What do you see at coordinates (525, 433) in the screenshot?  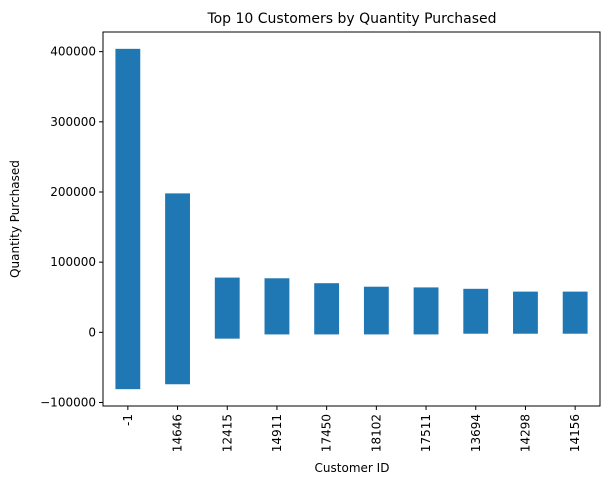 I see `x-tick-label: 14298` at bounding box center [525, 433].